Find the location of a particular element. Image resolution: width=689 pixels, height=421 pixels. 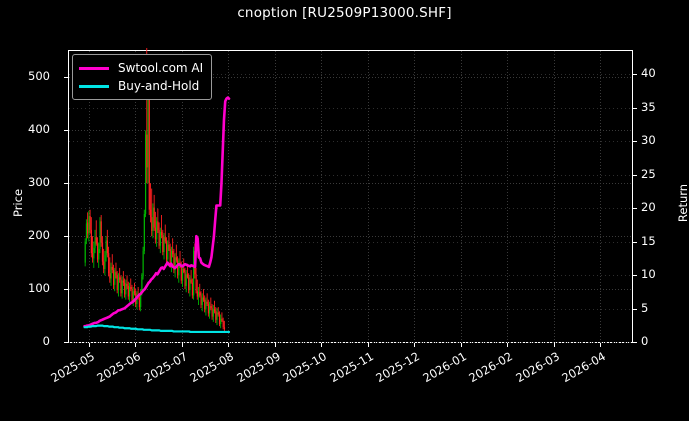

chart-title: cnoption [RU2509P13000.SHF] is located at coordinates (344, 13).